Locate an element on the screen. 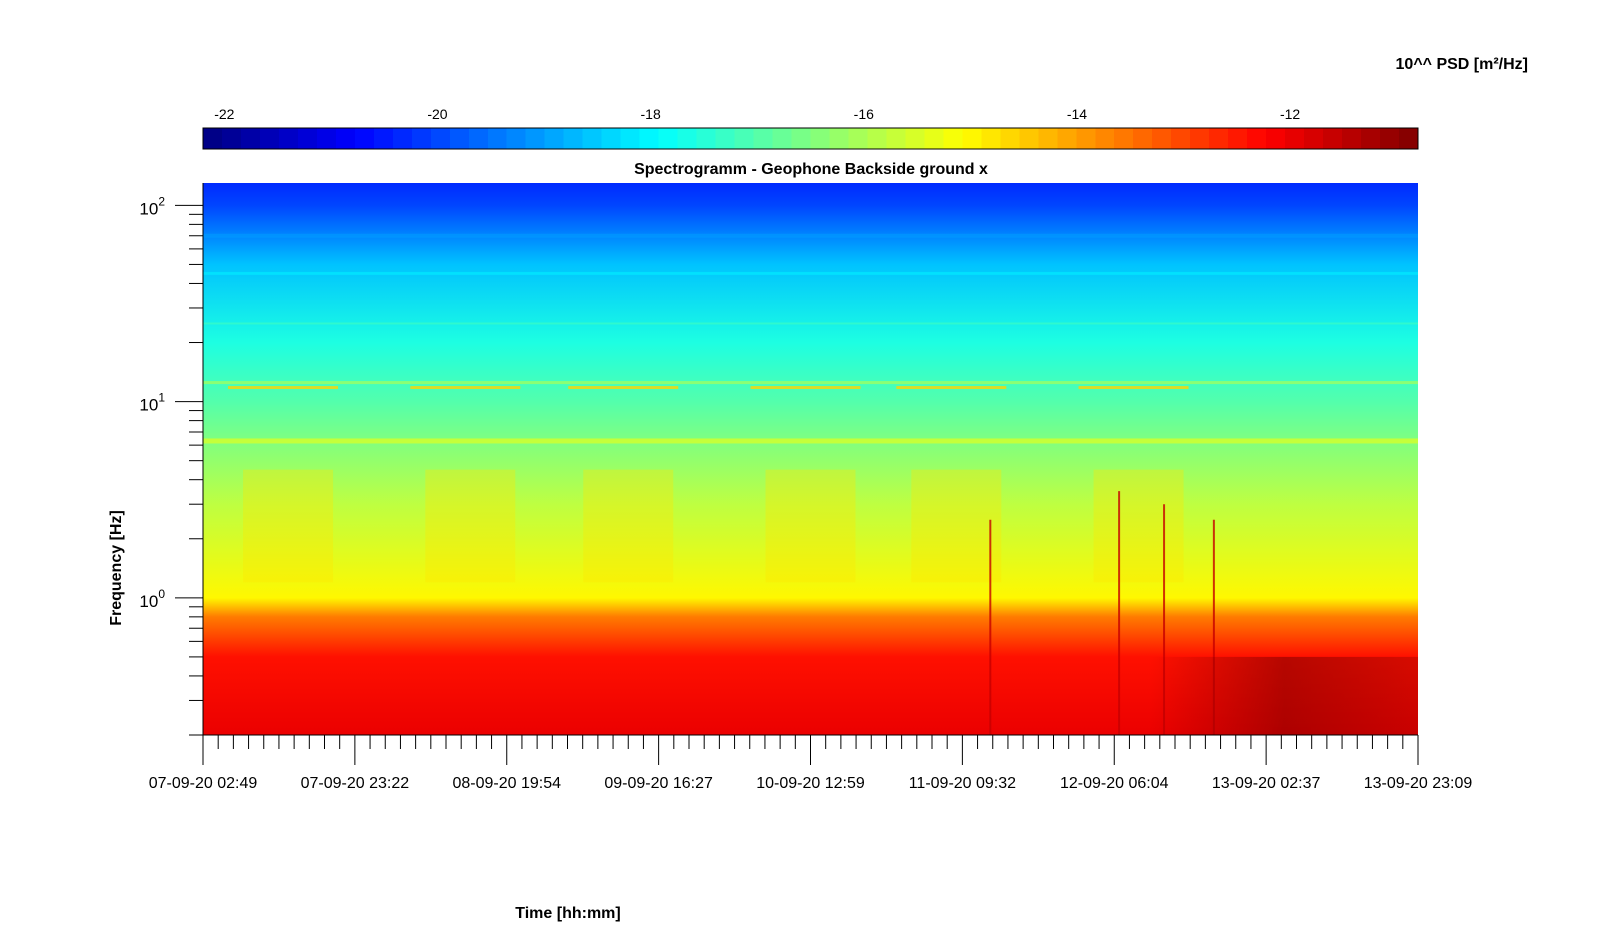  x-tick-label: 08-09-20 19:54 is located at coordinates (506, 783).